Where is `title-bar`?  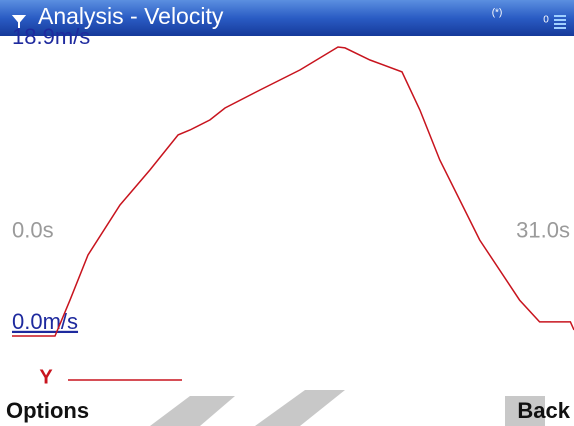
title-bar is located at coordinates (287, 18).